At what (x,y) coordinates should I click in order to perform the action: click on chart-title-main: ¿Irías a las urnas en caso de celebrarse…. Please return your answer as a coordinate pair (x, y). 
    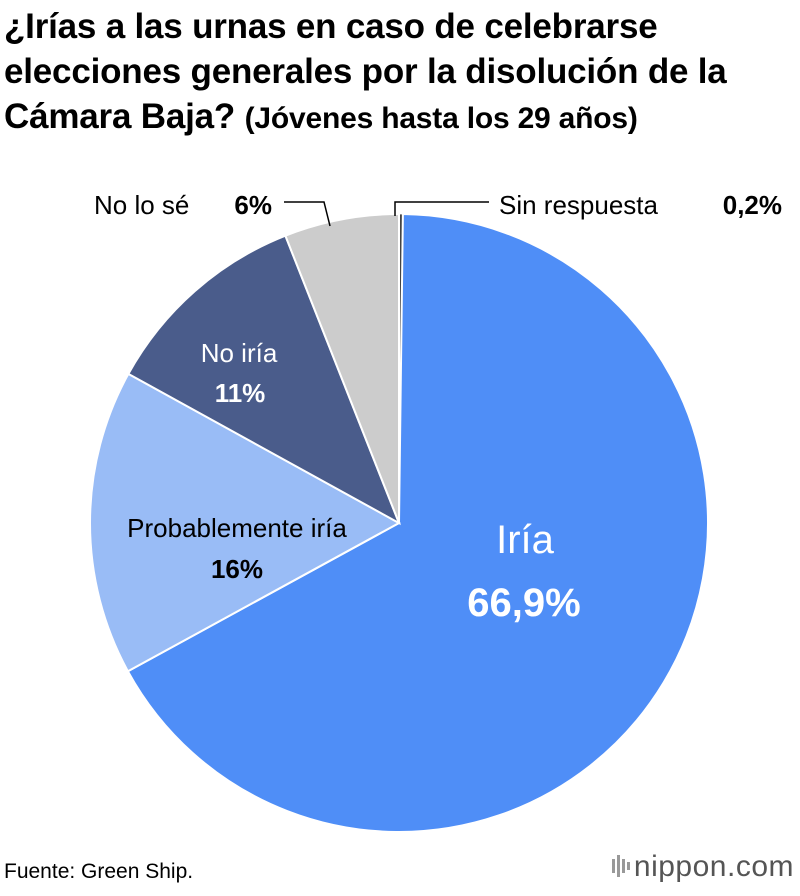
    Looking at the image, I should click on (365, 71).